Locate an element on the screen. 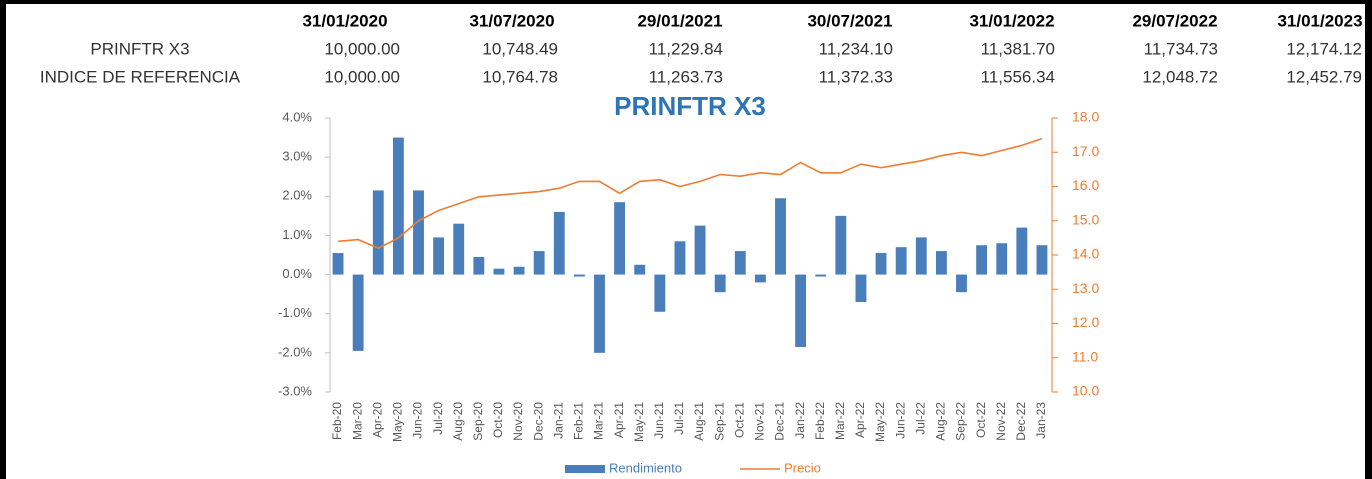 This screenshot has height=479, width=1372. x-tick-label: Nov-20 is located at coordinates (518, 421).